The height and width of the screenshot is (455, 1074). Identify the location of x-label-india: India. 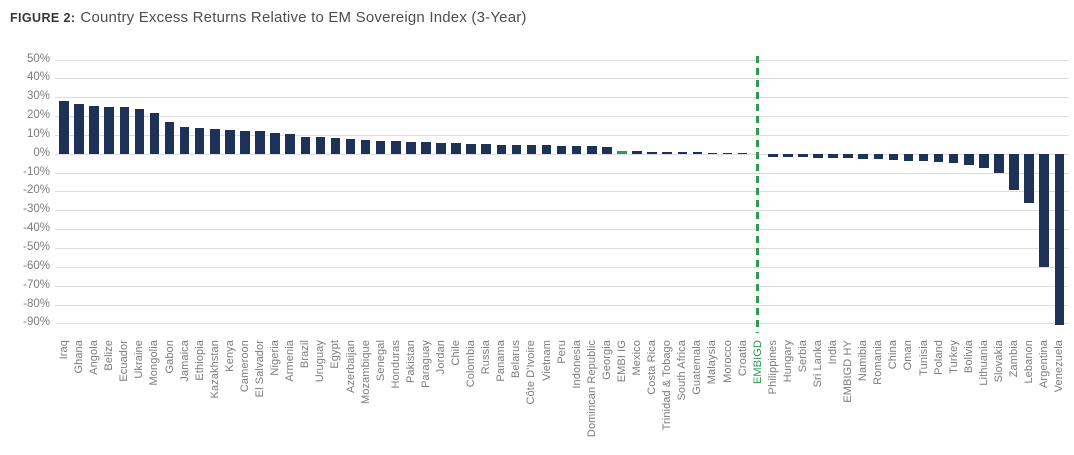
(833, 352).